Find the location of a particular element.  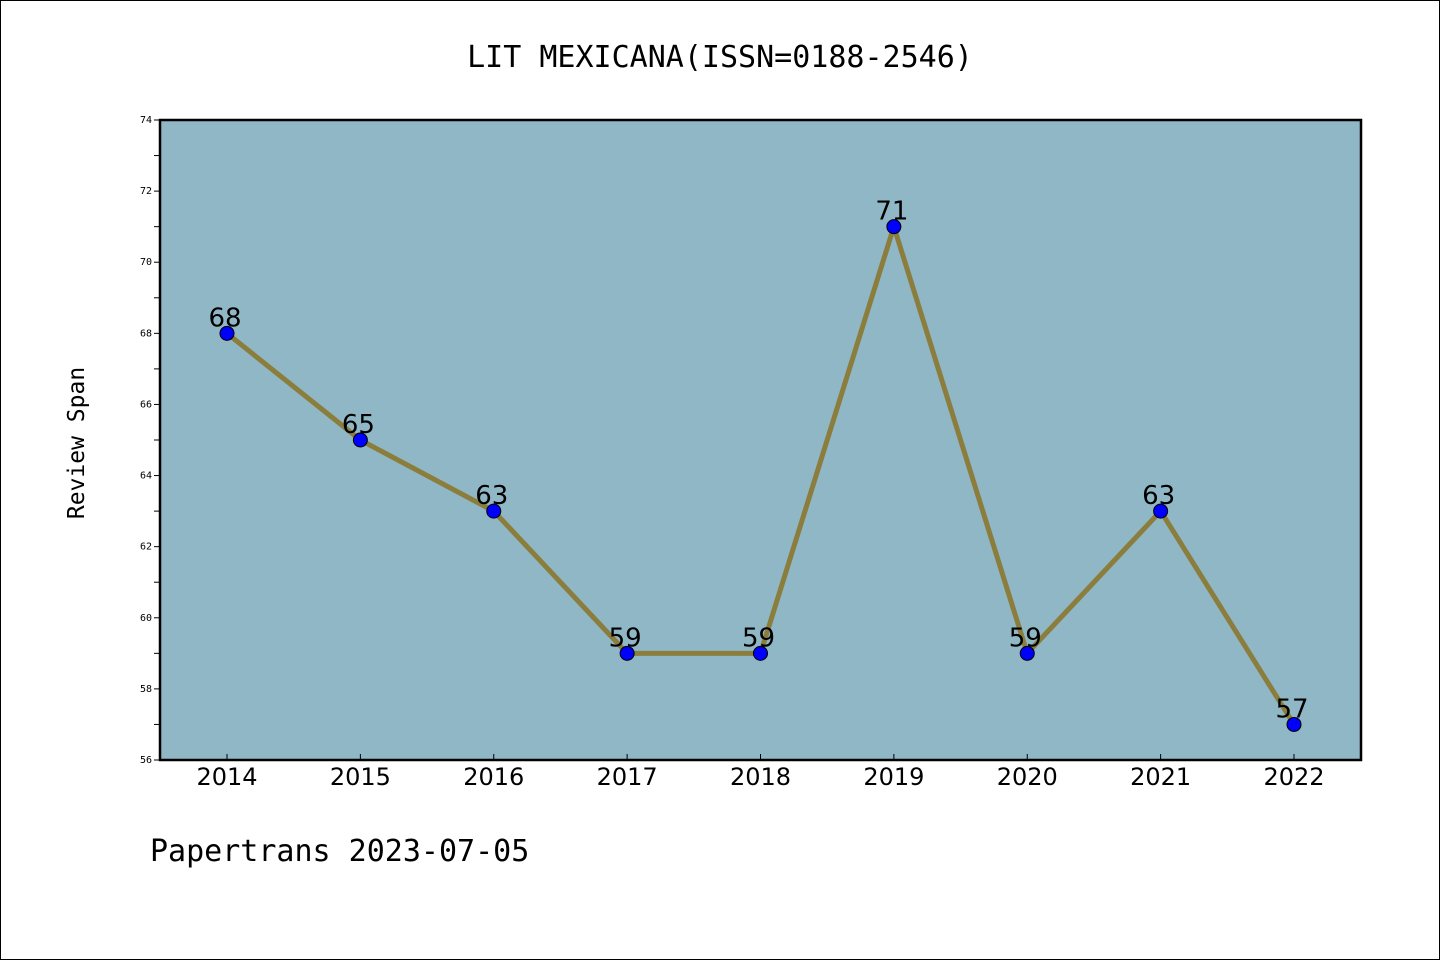

y-tick-label: 62 is located at coordinates (146, 547).